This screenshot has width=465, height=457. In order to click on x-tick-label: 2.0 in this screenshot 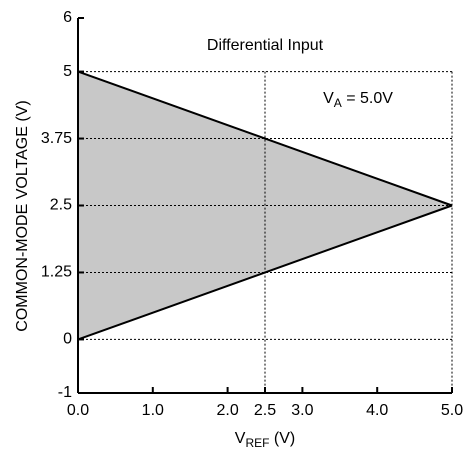, I will do `click(227, 410)`.